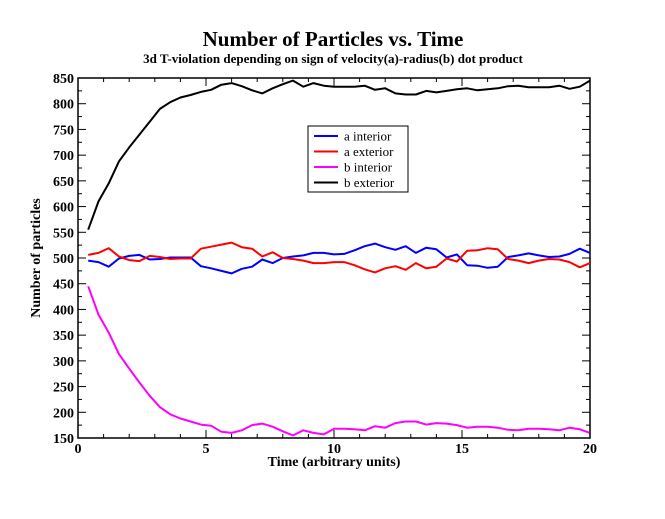  I want to click on x-tick-label: 10, so click(334, 449).